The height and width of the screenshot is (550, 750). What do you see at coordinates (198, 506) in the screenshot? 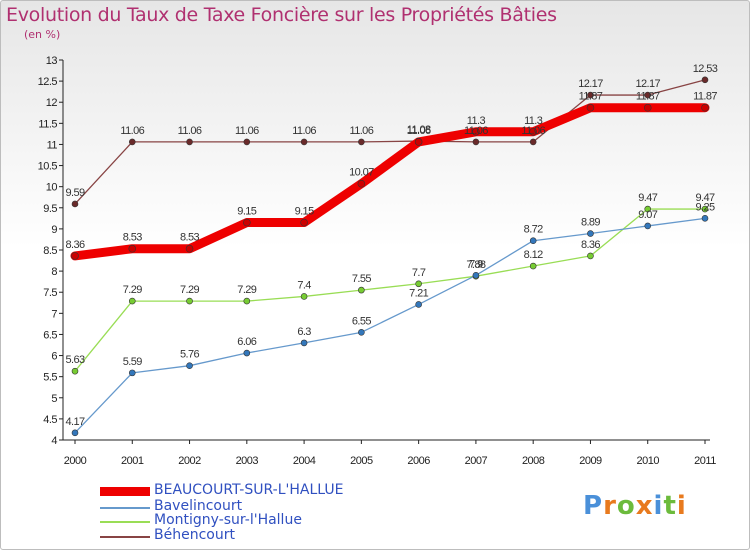
I see `legend-label: Bavelincourt` at bounding box center [198, 506].